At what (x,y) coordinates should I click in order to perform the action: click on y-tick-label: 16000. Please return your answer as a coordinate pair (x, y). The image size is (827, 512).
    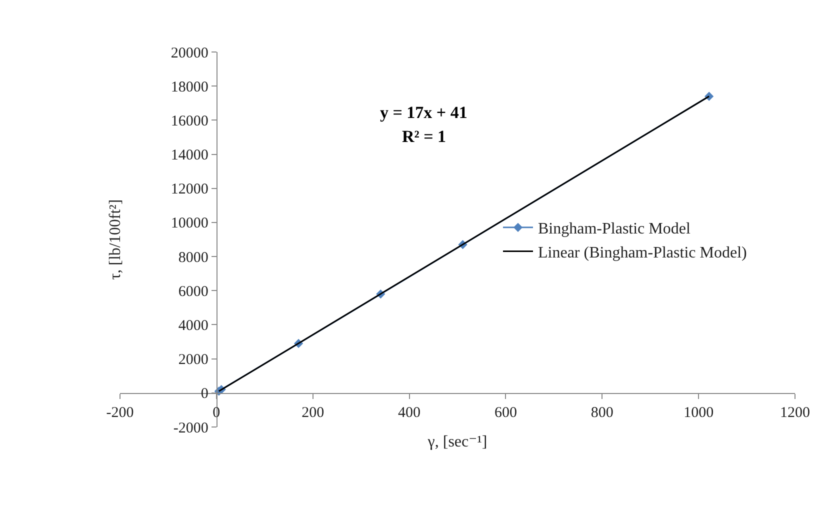
    Looking at the image, I should click on (189, 121).